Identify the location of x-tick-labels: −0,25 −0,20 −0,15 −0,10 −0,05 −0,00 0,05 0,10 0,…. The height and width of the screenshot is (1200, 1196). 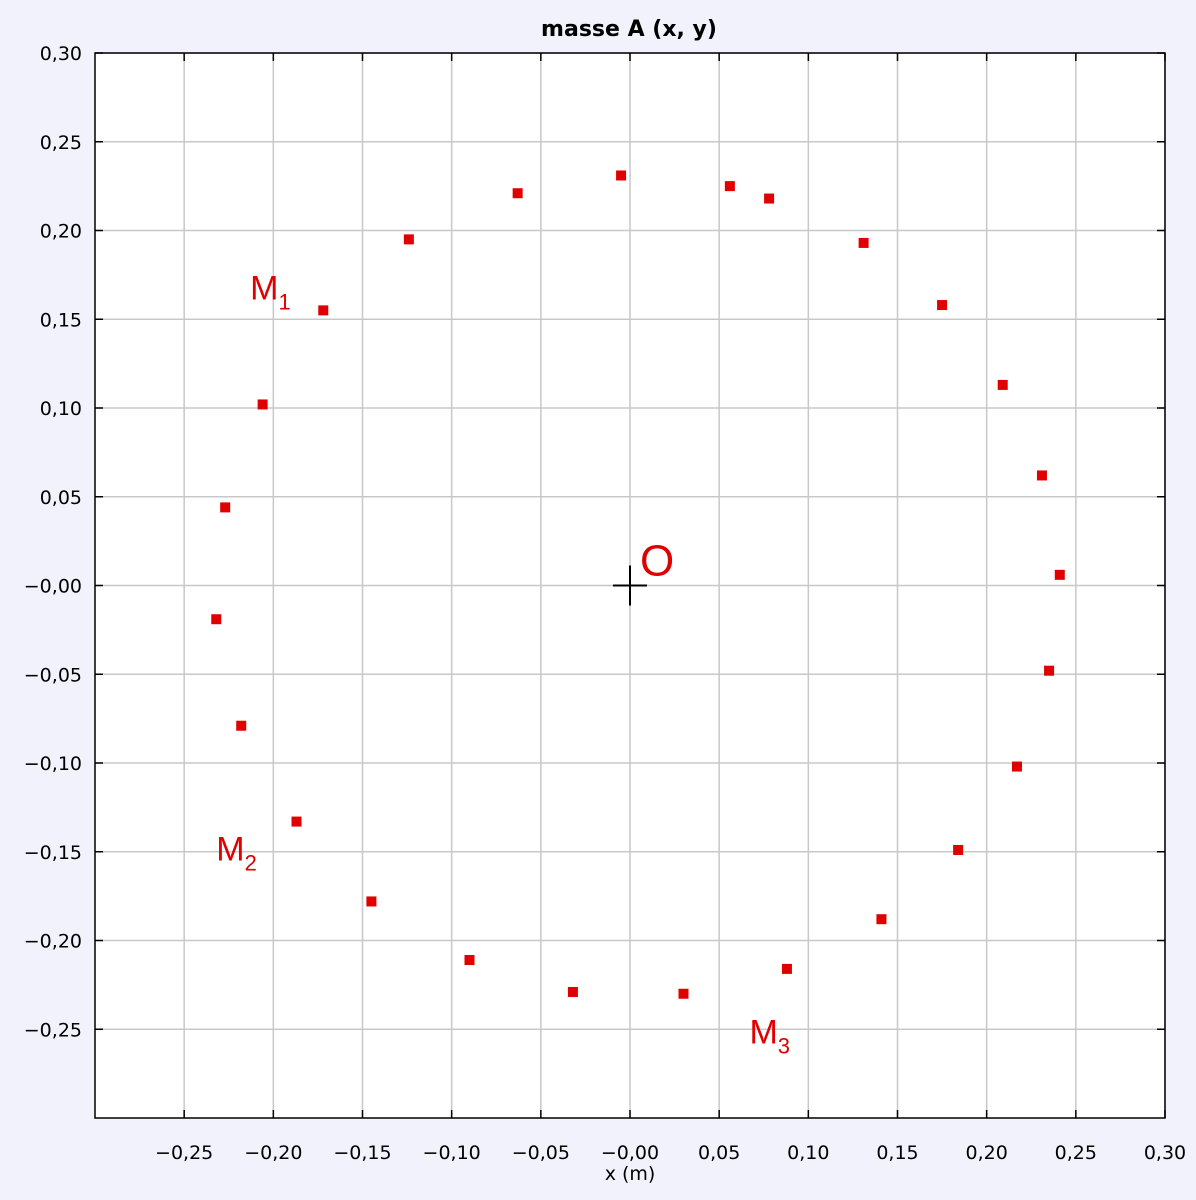
(670, 1153).